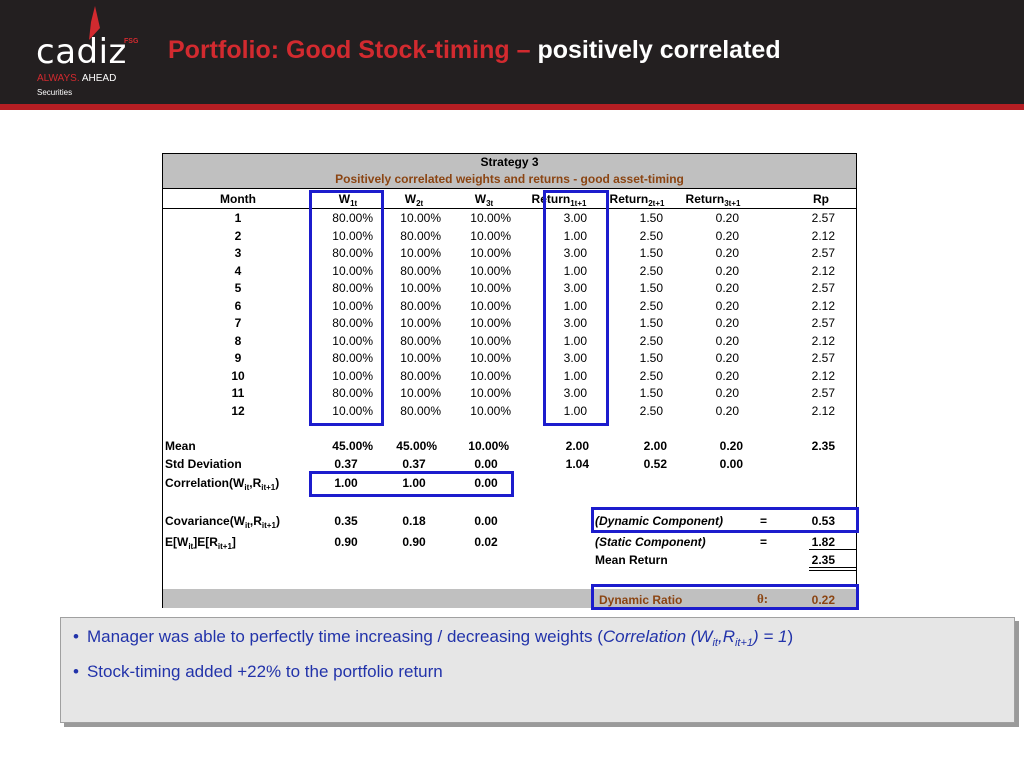 This screenshot has height=768, width=1024. I want to click on highlight-correlation-row, so click(411, 484).